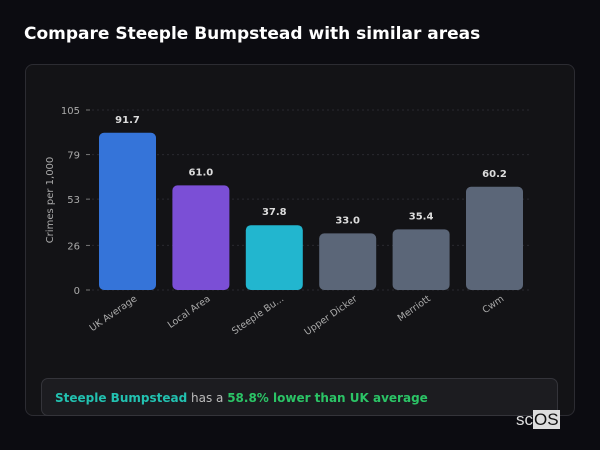  I want to click on x-tick-label: Local Area, so click(189, 311).